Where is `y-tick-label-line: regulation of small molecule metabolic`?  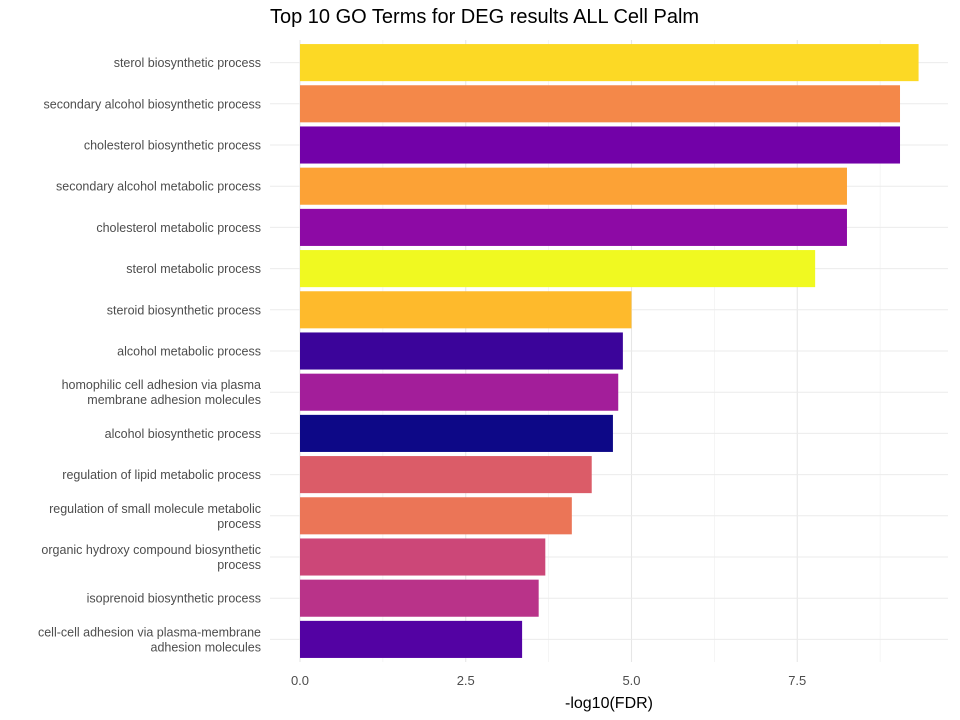 y-tick-label-line: regulation of small molecule metabolic is located at coordinates (155, 509).